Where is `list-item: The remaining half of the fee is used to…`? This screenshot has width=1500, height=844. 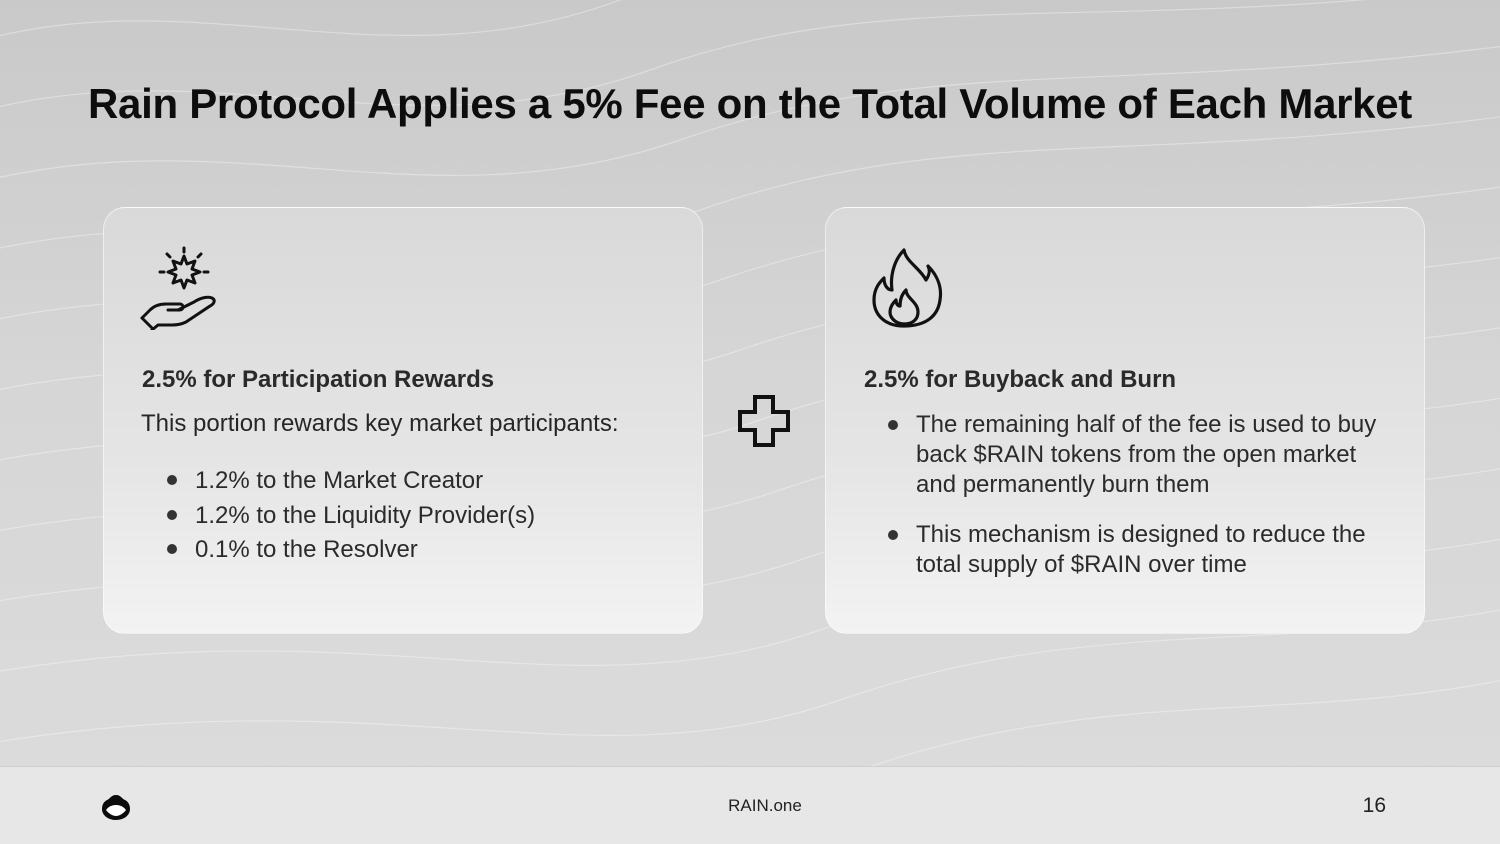
list-item: The remaining half of the fee is used to… is located at coordinates (1138, 455).